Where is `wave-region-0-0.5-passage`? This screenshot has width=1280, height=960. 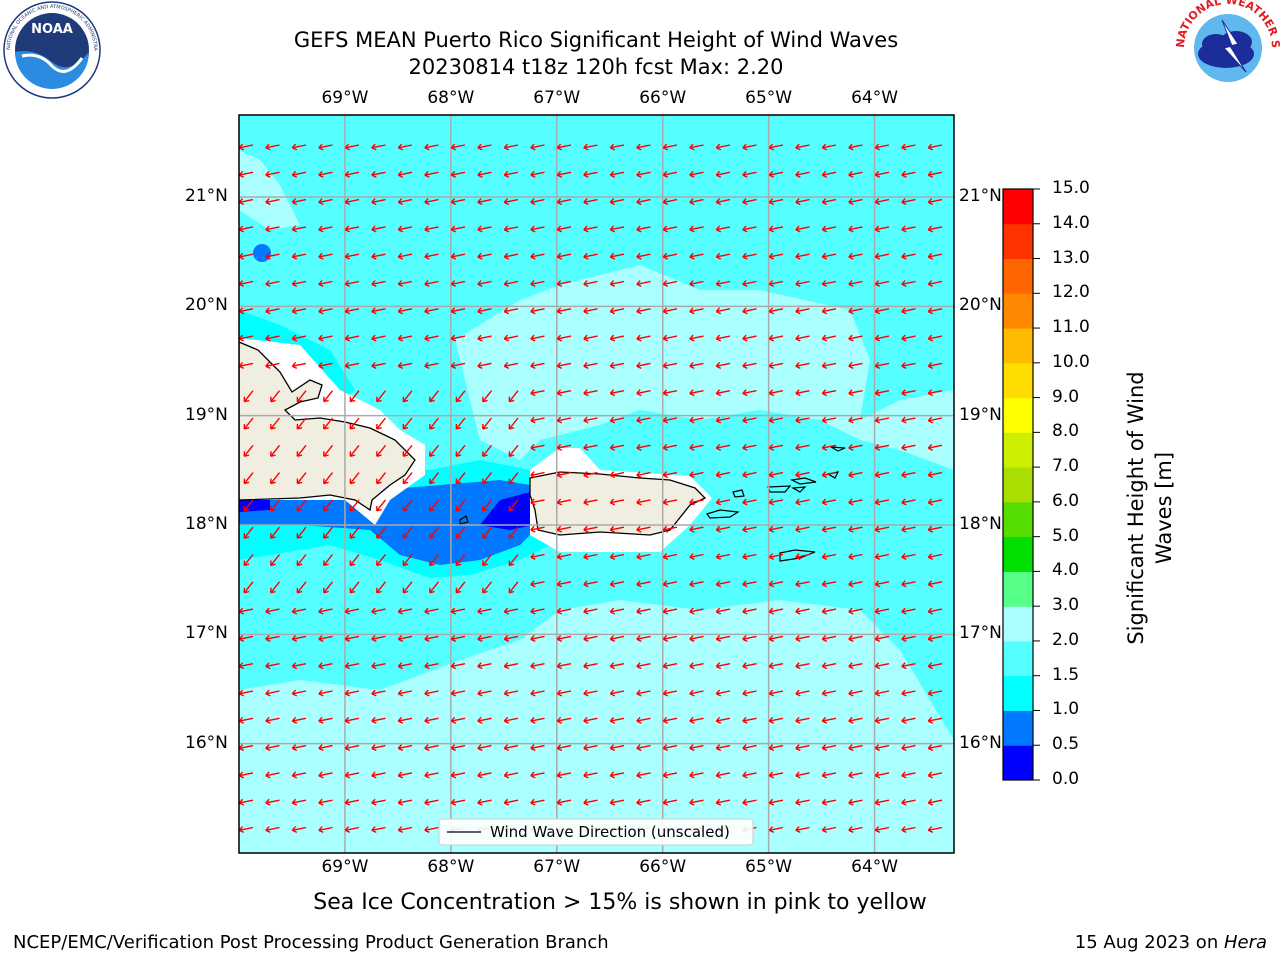
wave-region-0-0.5-passage is located at coordinates (254, 506).